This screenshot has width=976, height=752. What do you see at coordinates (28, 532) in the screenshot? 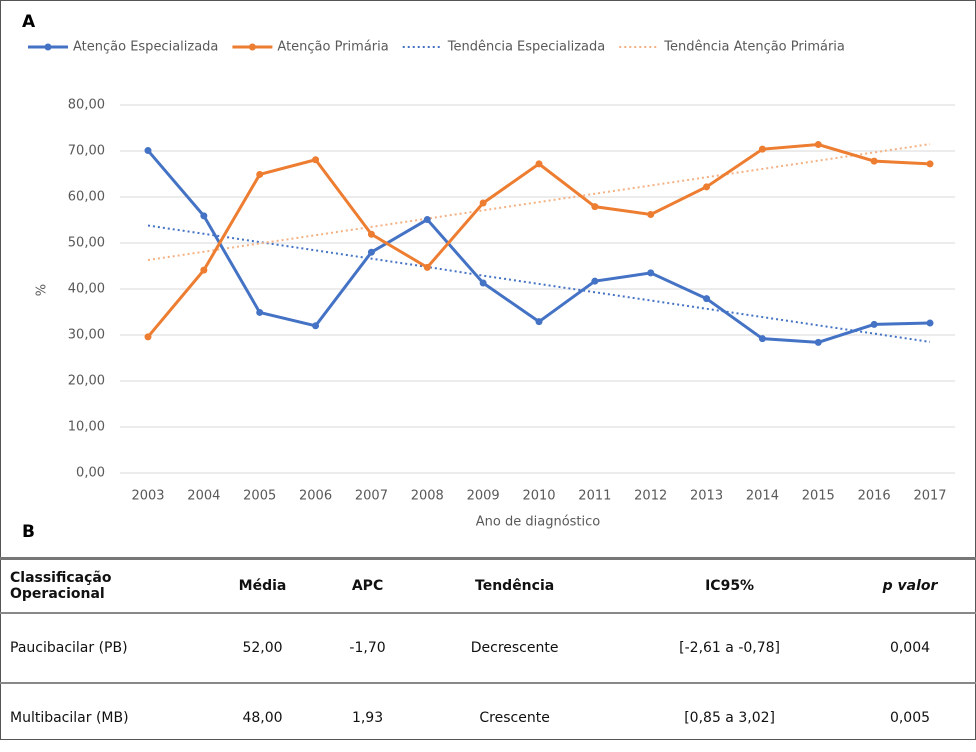
I see `panel-label: B` at bounding box center [28, 532].